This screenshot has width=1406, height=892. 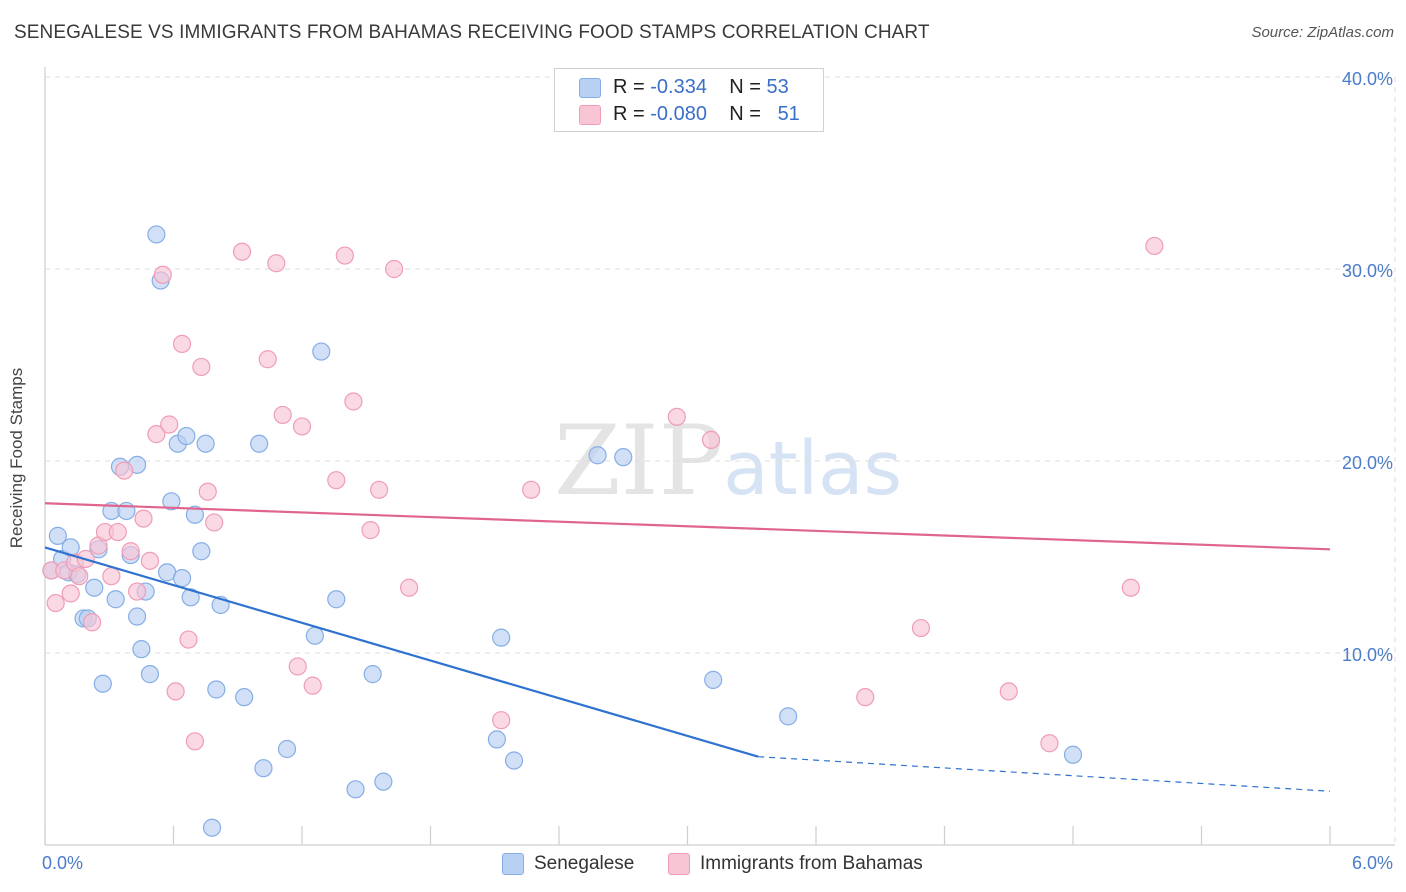 What do you see at coordinates (1367, 79) in the screenshot?
I see `y-tick-label: 40.0%` at bounding box center [1367, 79].